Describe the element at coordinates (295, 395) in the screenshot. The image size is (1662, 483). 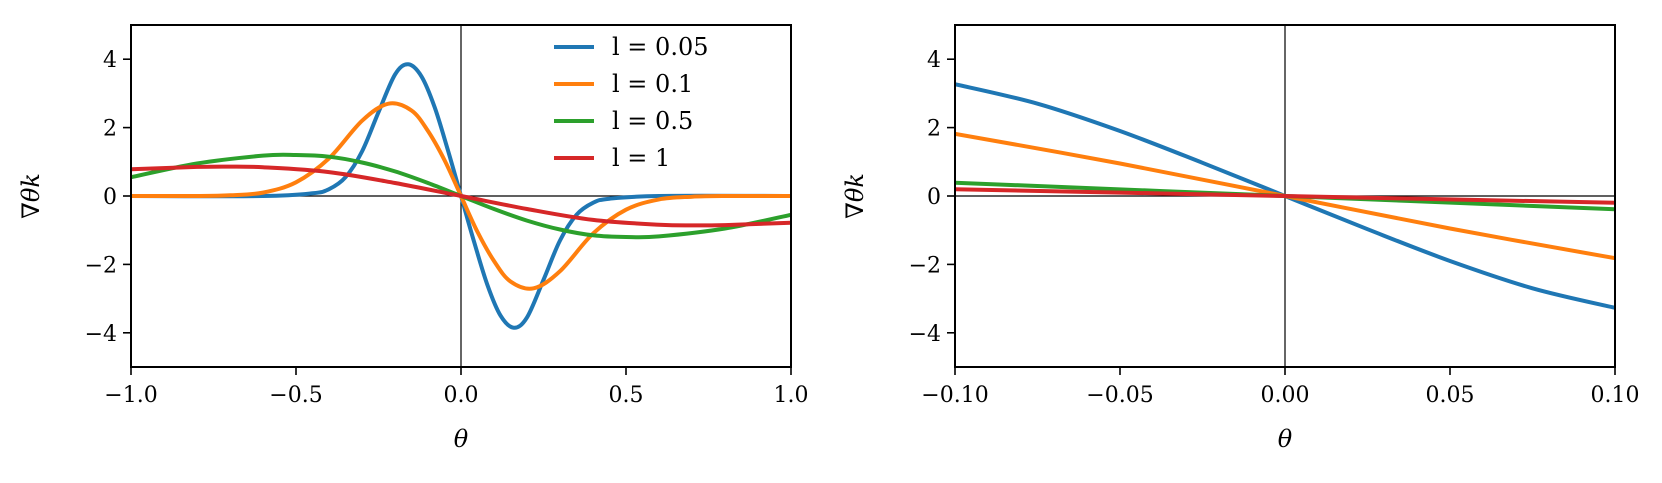
I see `x-tick-label: −0.5` at that location.